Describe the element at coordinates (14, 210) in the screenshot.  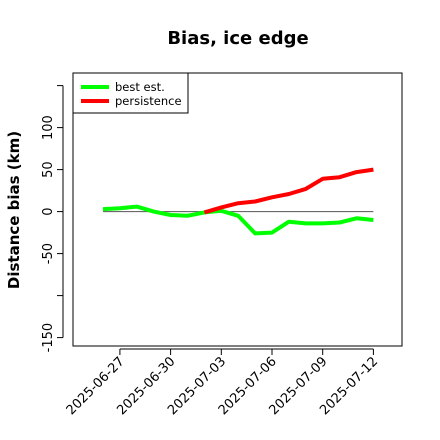
I see `y-axis-label: Distance bias (km)` at that location.